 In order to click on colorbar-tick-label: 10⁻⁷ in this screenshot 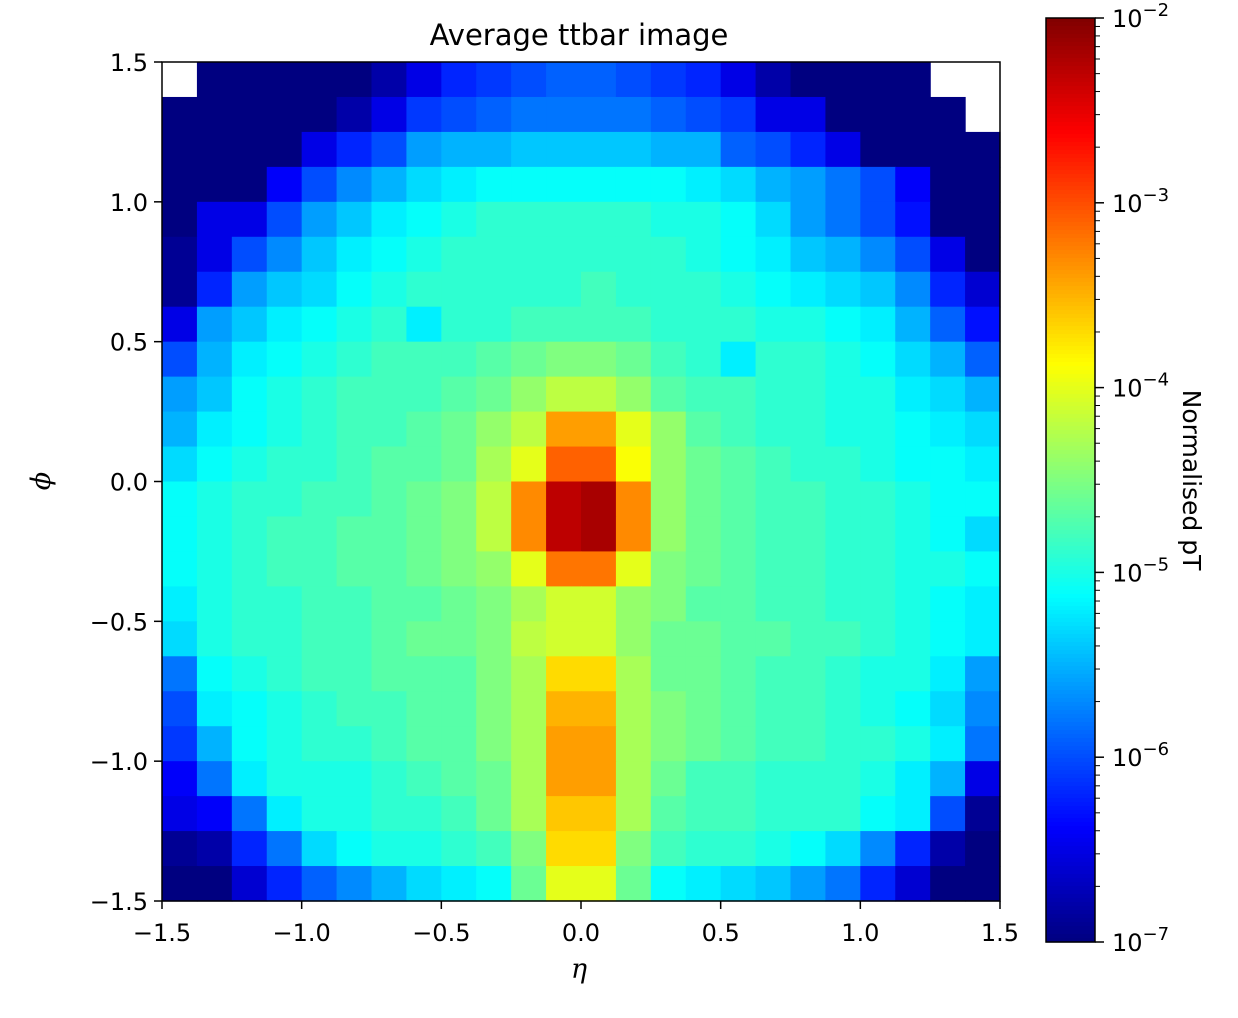, I will do `click(1140, 940)`.